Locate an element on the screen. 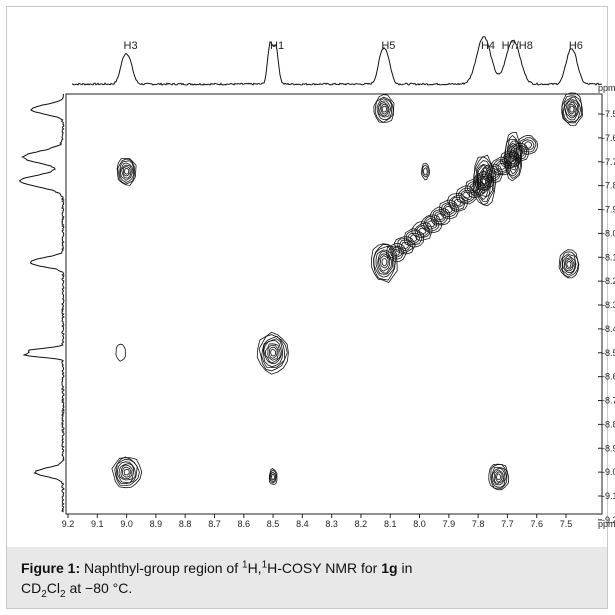 This screenshot has height=615, width=615. x-tick-label: 9.0 is located at coordinates (126, 524).